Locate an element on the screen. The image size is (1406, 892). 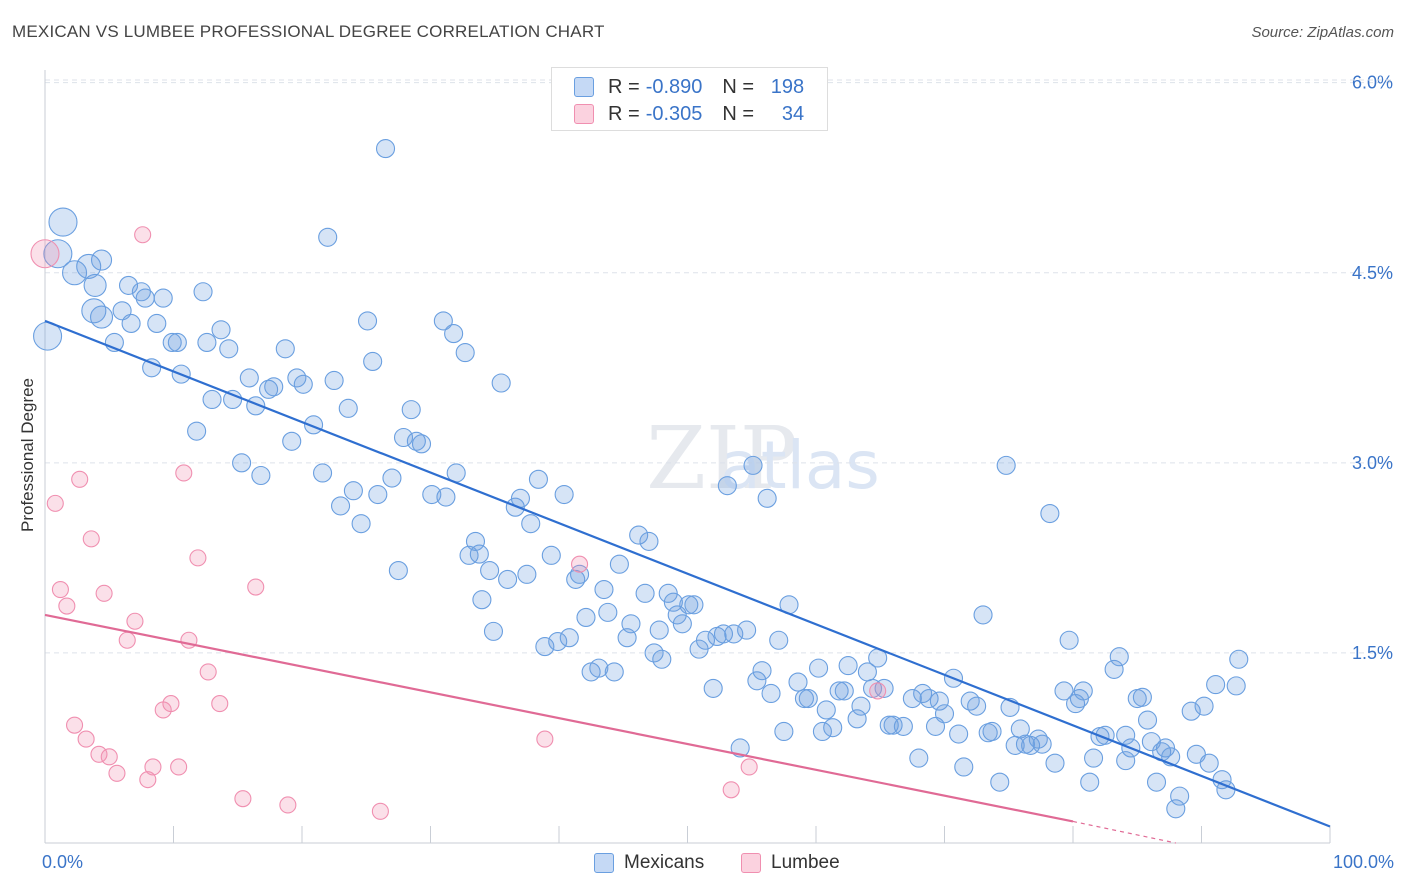
y-tick-label: 1.5% is located at coordinates (1372, 653).